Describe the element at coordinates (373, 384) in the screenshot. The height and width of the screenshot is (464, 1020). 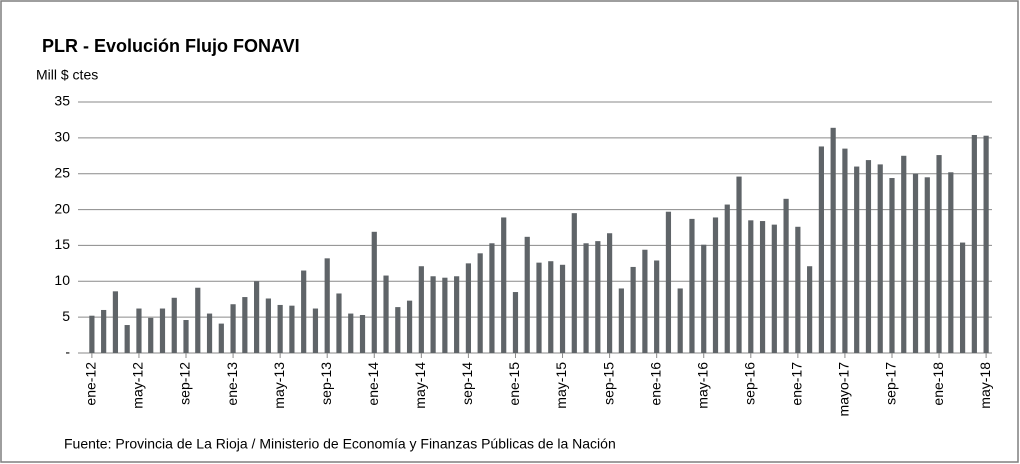
I see `x-tick-label: ene-14` at that location.